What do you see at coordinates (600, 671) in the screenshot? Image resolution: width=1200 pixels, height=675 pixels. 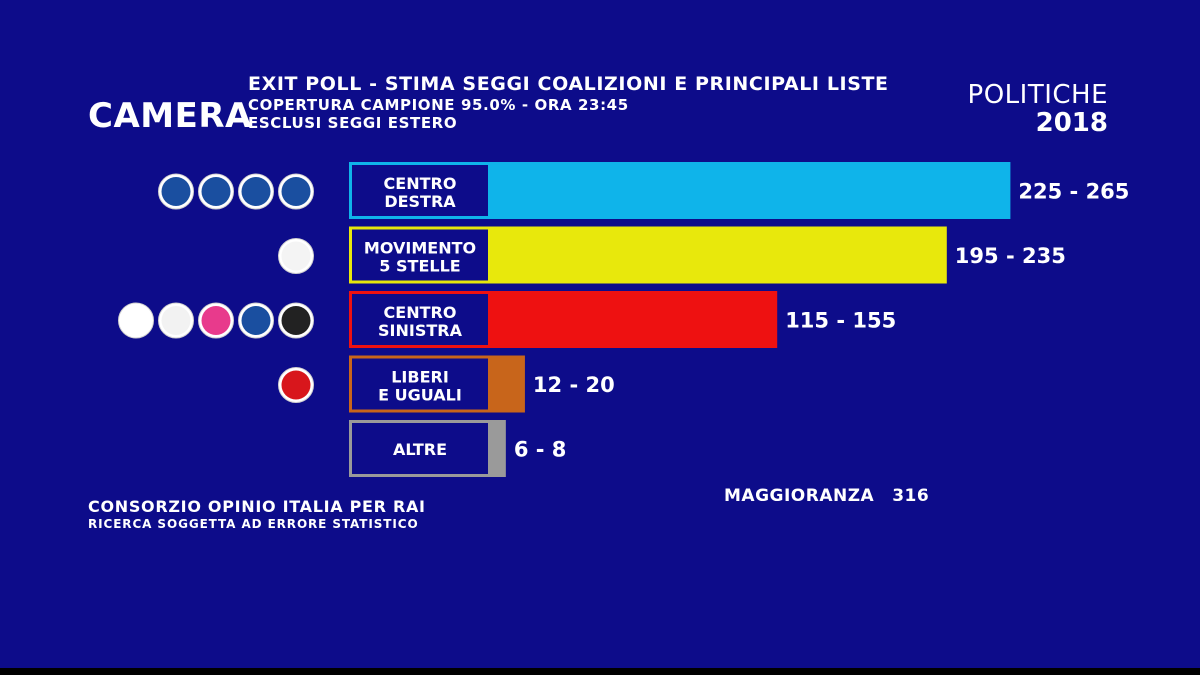 I see `bottom-strip` at bounding box center [600, 671].